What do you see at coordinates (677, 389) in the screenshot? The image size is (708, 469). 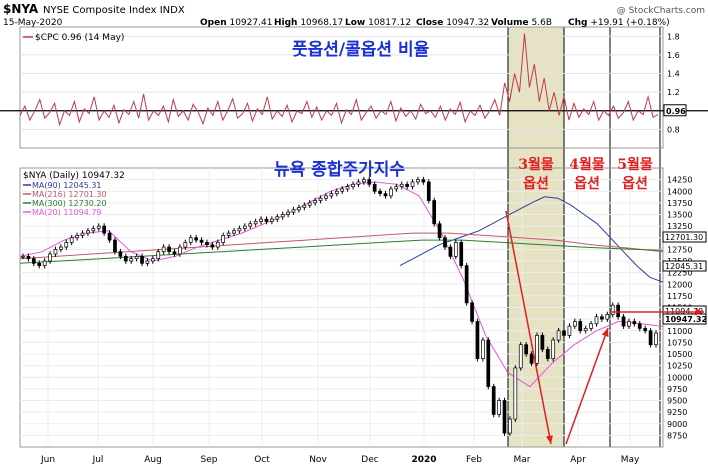 I see `price-tick-label: 9750` at bounding box center [677, 389].